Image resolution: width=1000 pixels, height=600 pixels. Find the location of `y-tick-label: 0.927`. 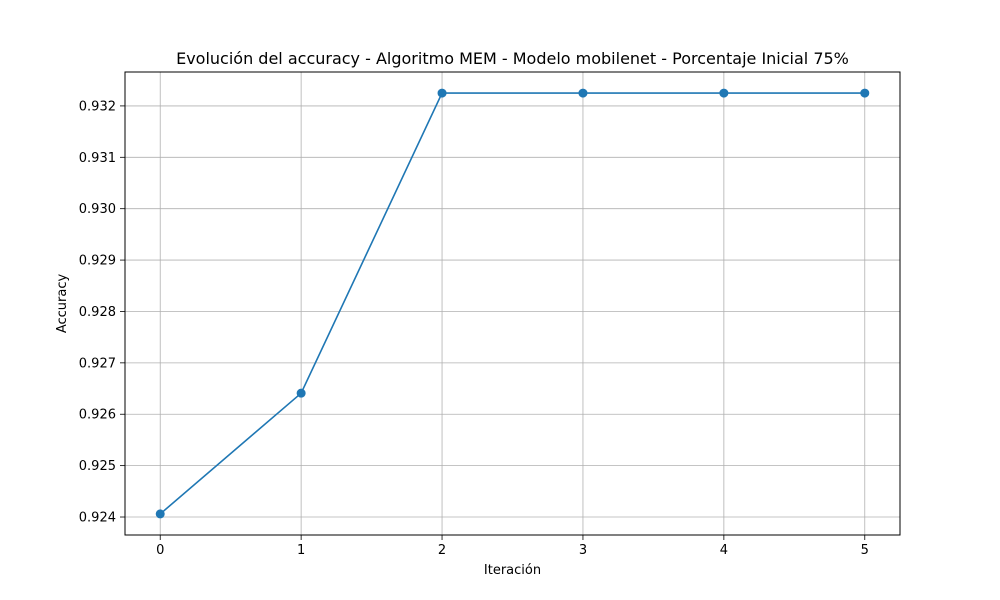

y-tick-label: 0.927 is located at coordinates (97, 363).